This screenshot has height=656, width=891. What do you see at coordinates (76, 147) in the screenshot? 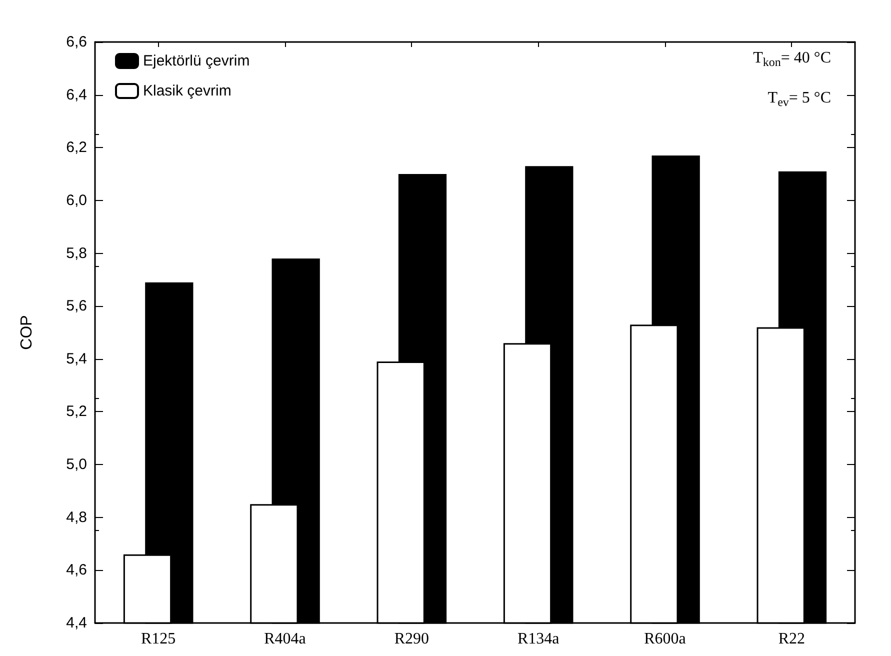
I see `y-tick-label: 6,2` at bounding box center [76, 147].